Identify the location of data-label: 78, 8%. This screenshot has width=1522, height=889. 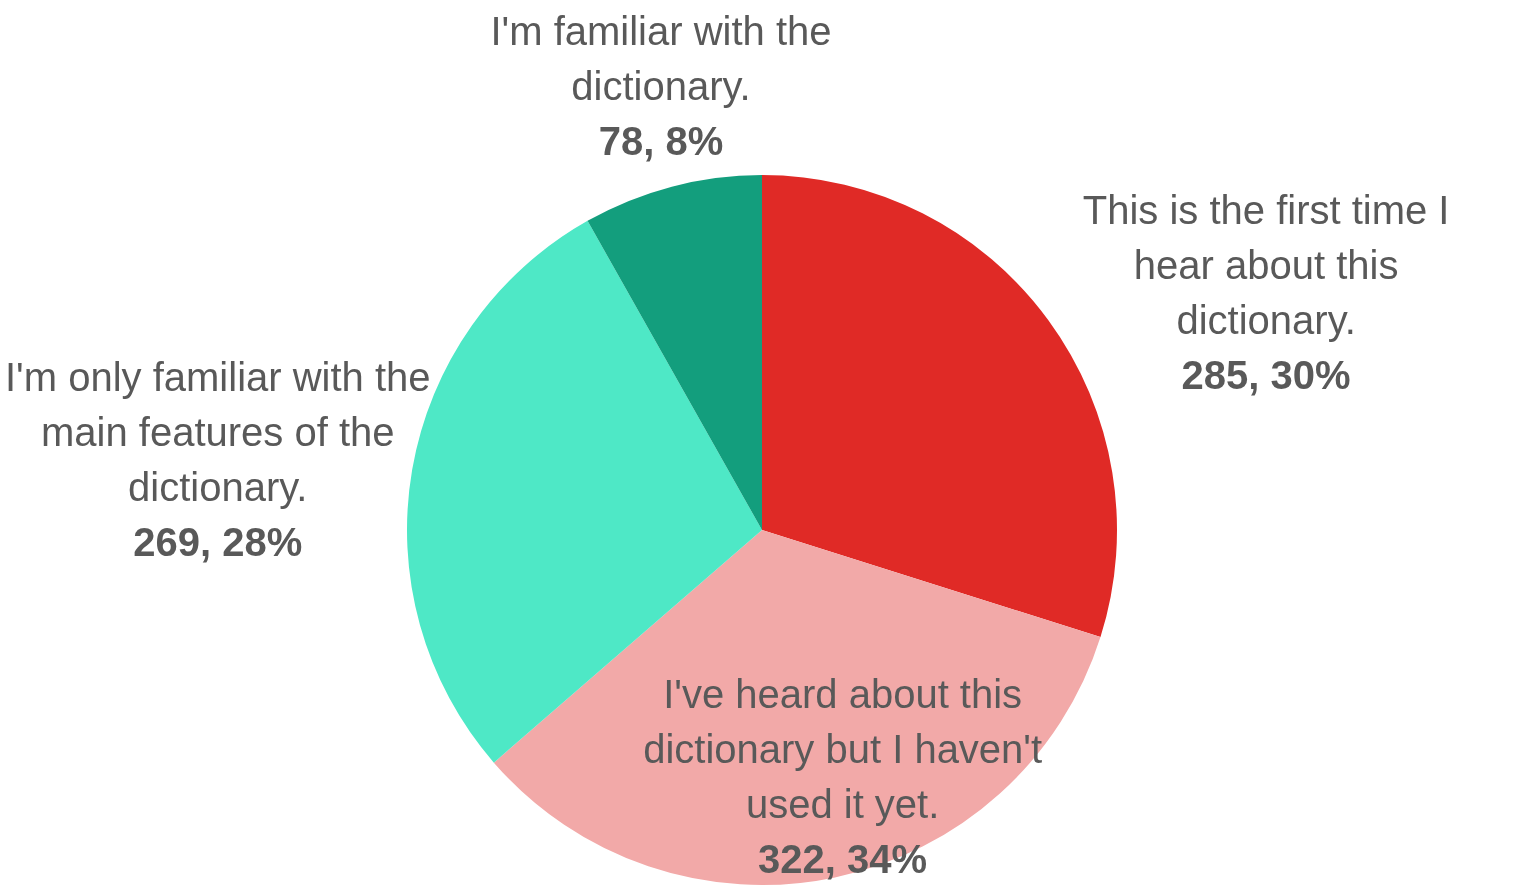
(661, 140).